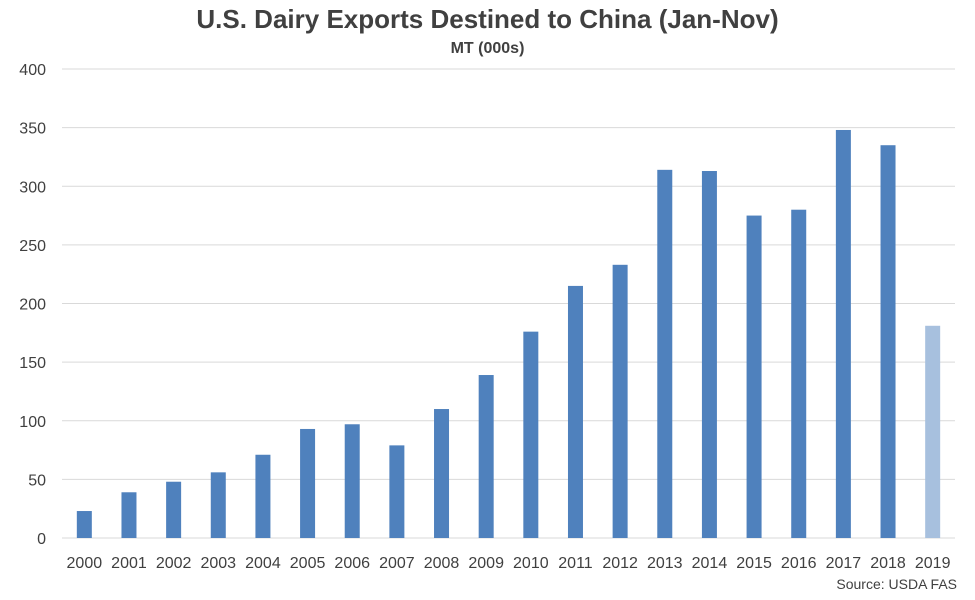  I want to click on x-tick-label: 2003, so click(218, 563).